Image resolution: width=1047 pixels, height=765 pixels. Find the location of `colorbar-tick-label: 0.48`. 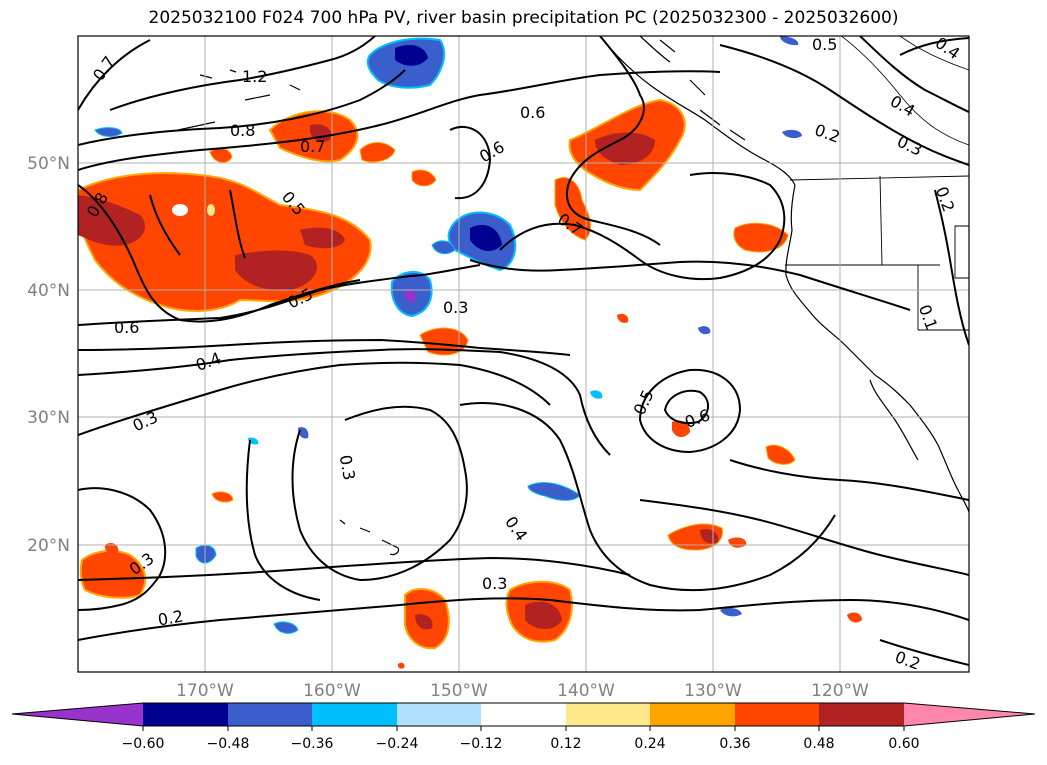

colorbar-tick-label: 0.48 is located at coordinates (818, 744).